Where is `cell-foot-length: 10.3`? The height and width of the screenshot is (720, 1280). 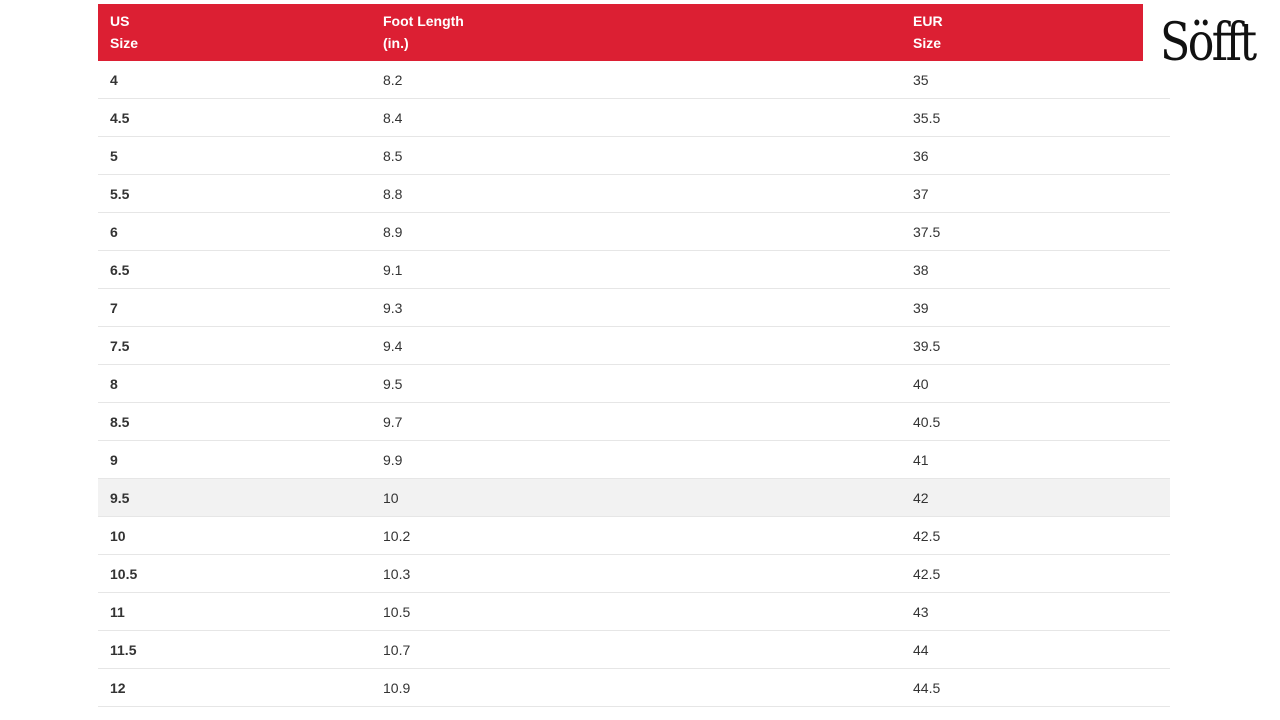
cell-foot-length: 10.3 is located at coordinates (397, 574).